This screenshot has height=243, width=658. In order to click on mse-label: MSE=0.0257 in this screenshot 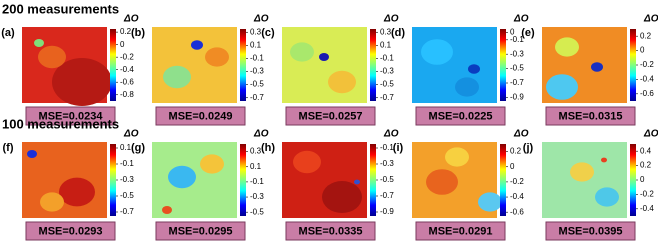, I will do `click(331, 116)`.